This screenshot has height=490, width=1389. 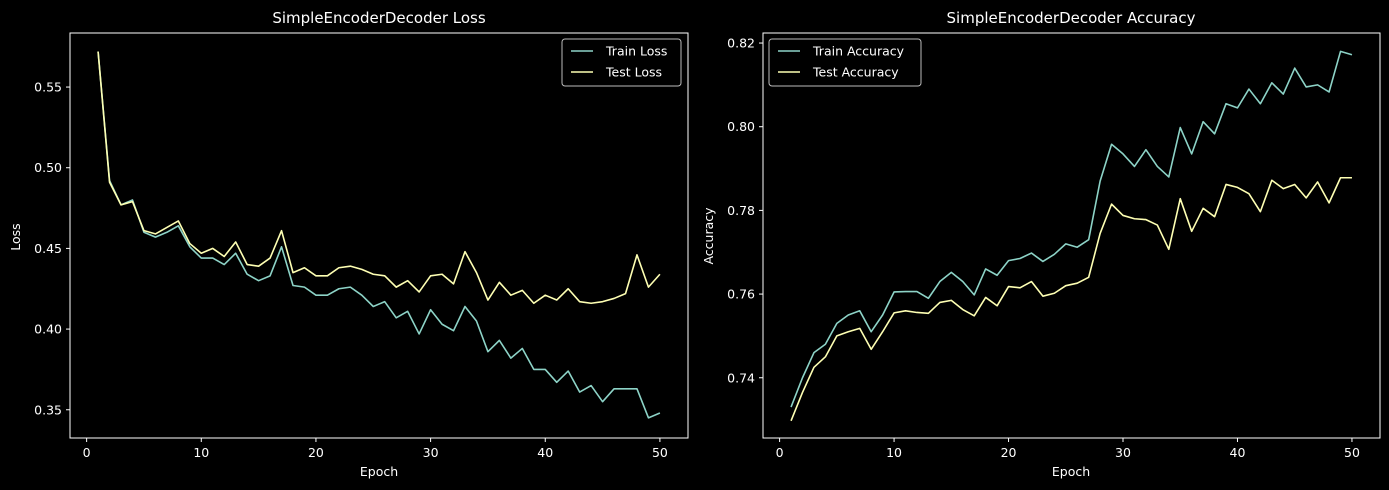 I want to click on y-tick-label: 0.50, so click(x=48, y=167).